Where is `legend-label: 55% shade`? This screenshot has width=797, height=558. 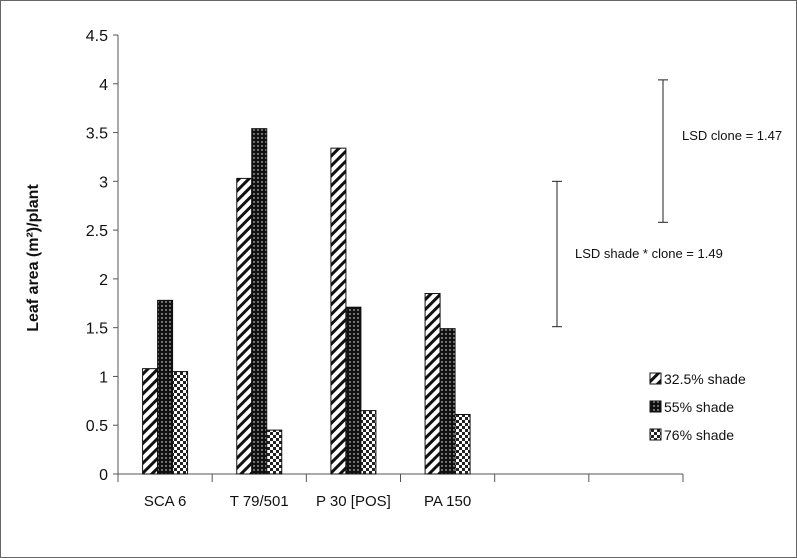 legend-label: 55% shade is located at coordinates (699, 407).